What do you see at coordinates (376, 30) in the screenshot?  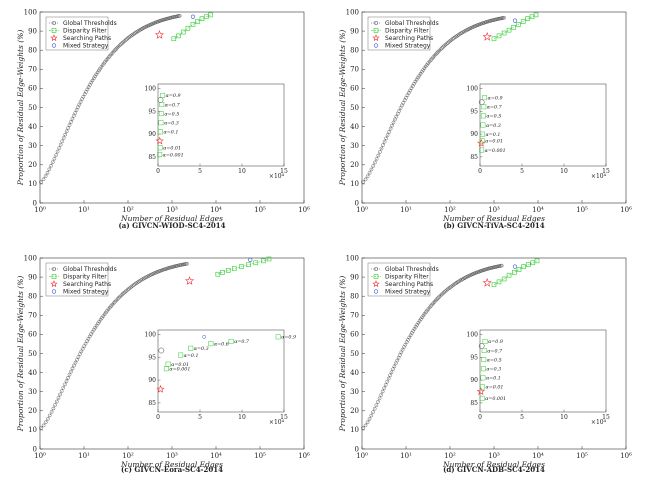 I see `legend-disparity-icon` at bounding box center [376, 30].